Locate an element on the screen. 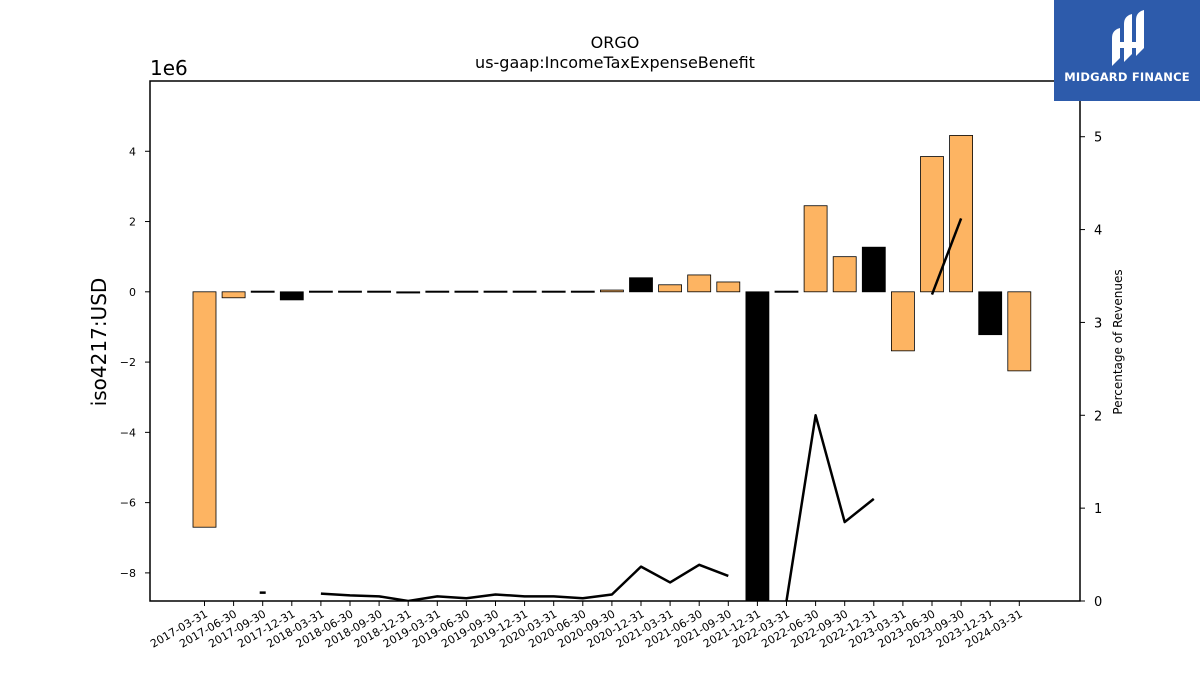 This screenshot has height=675, width=1200. y-tick-label: 0 is located at coordinates (132, 292).